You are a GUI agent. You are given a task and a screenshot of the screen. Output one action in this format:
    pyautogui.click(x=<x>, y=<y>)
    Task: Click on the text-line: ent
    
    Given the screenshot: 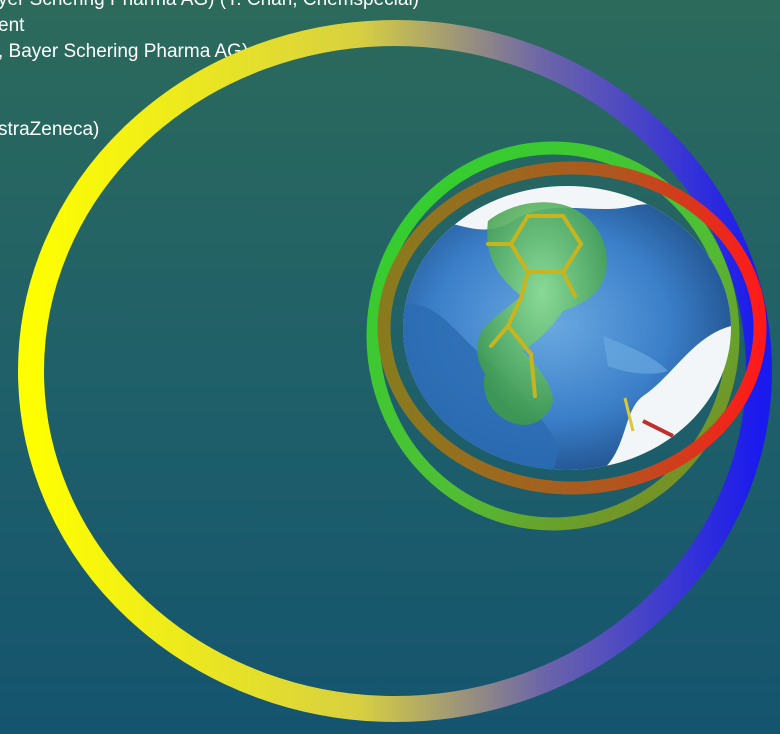 What is the action you would take?
    pyautogui.click(x=12, y=25)
    